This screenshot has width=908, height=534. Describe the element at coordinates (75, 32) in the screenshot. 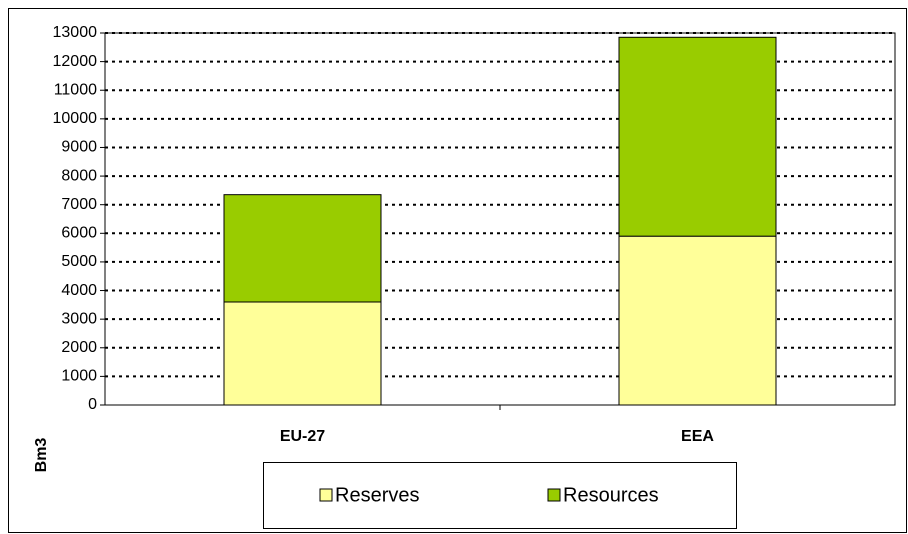

I see `y-tick-label: 13000` at that location.